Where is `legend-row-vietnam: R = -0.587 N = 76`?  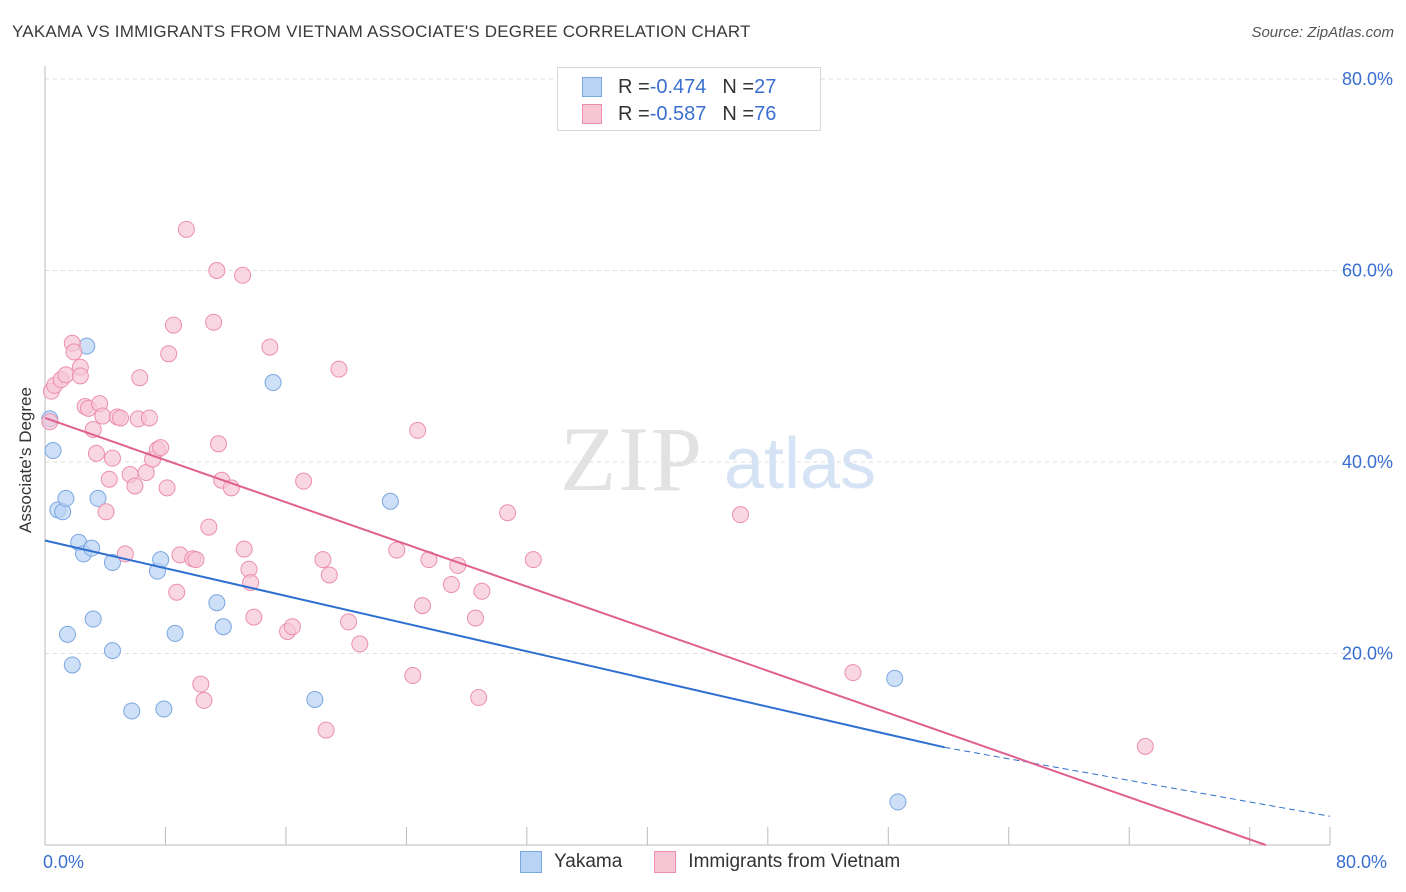 legend-row-vietnam: R = -0.587 N = 76 is located at coordinates (679, 114).